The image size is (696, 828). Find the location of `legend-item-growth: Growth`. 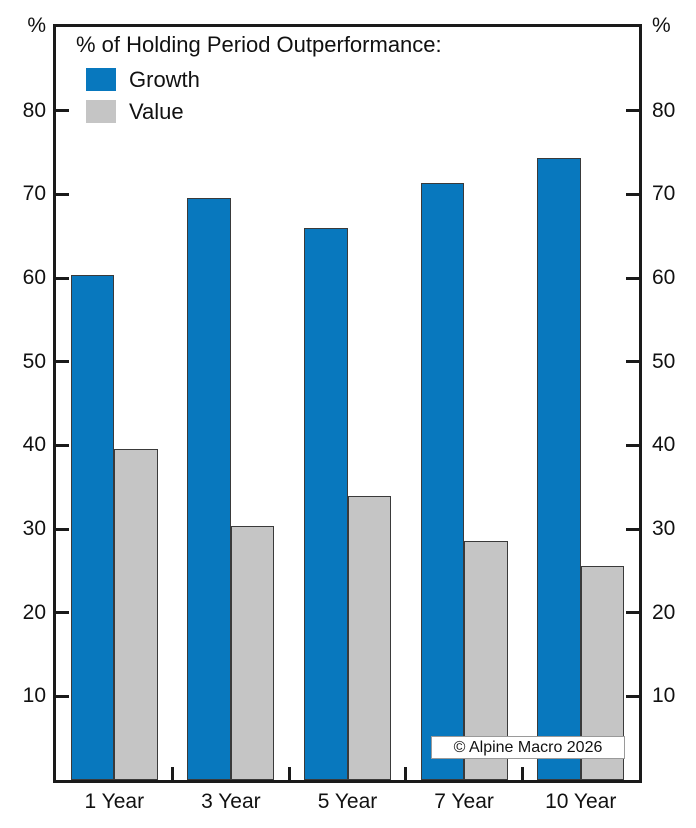

legend-item-growth: Growth is located at coordinates (143, 79).